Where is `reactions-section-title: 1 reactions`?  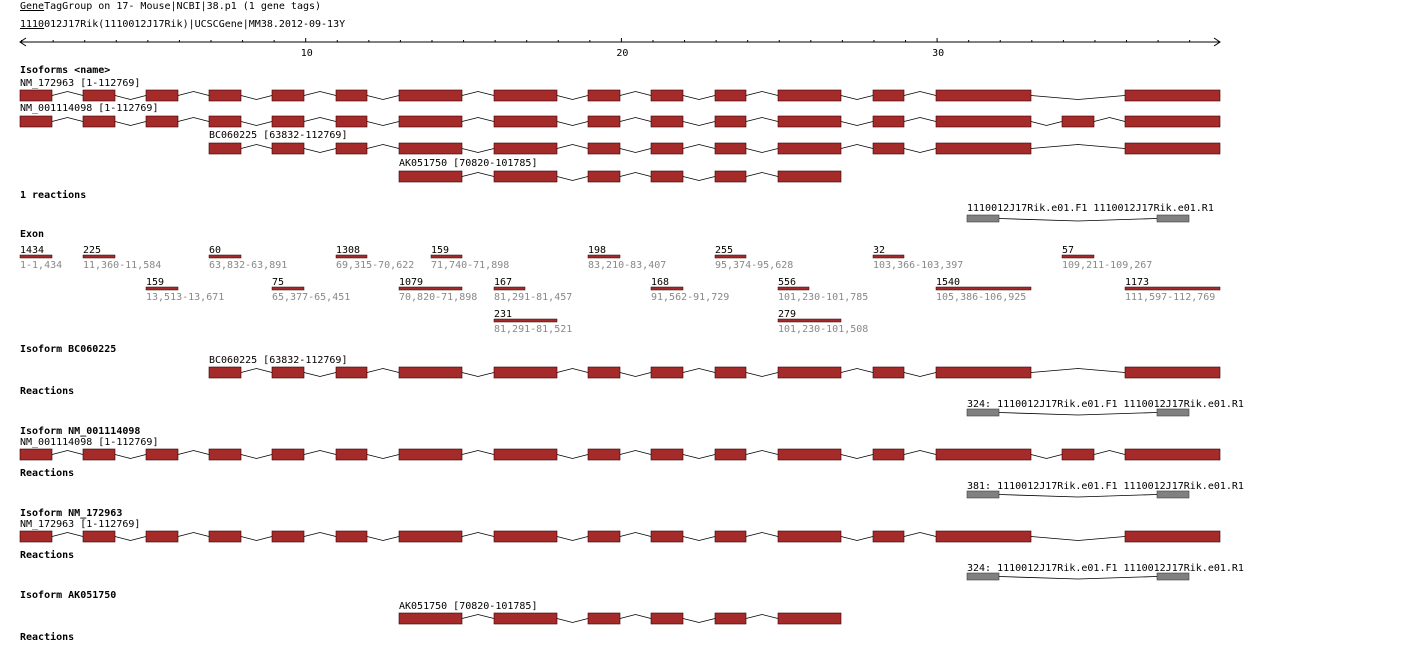 reactions-section-title: 1 reactions is located at coordinates (53, 195).